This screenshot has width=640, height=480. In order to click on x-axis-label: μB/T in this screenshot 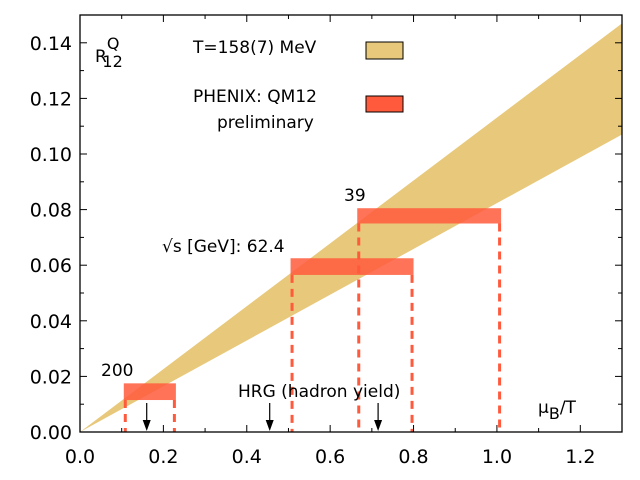, I will do `click(557, 410)`.